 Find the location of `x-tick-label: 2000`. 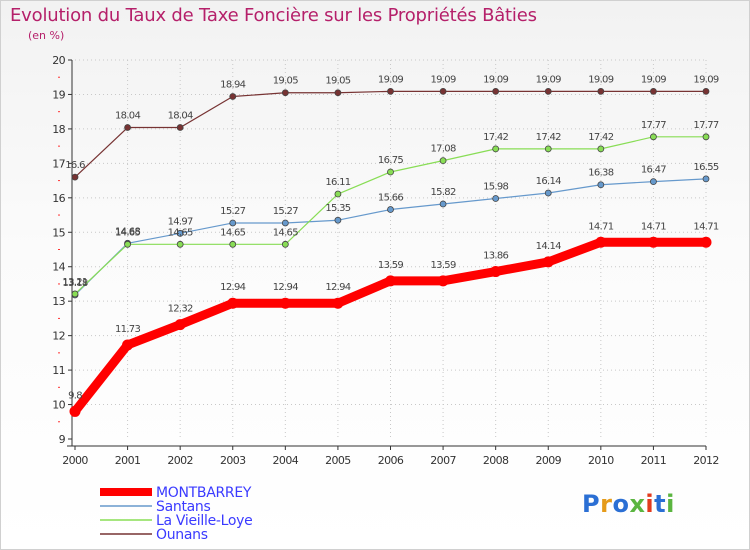

x-tick-label: 2000 is located at coordinates (75, 460).